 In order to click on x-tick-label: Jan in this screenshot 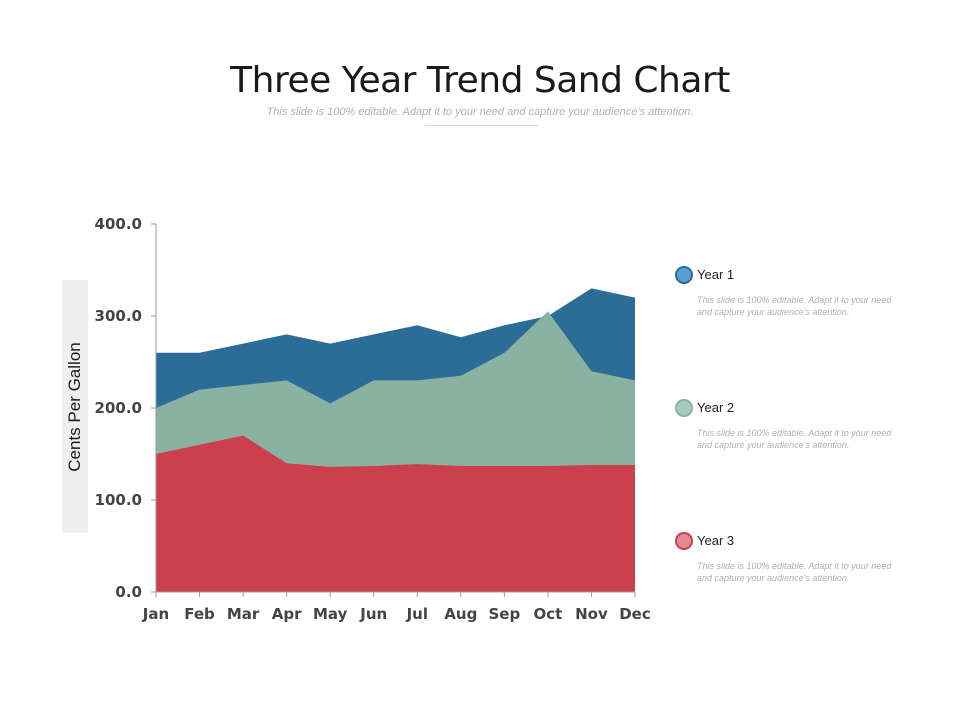, I will do `click(155, 614)`.